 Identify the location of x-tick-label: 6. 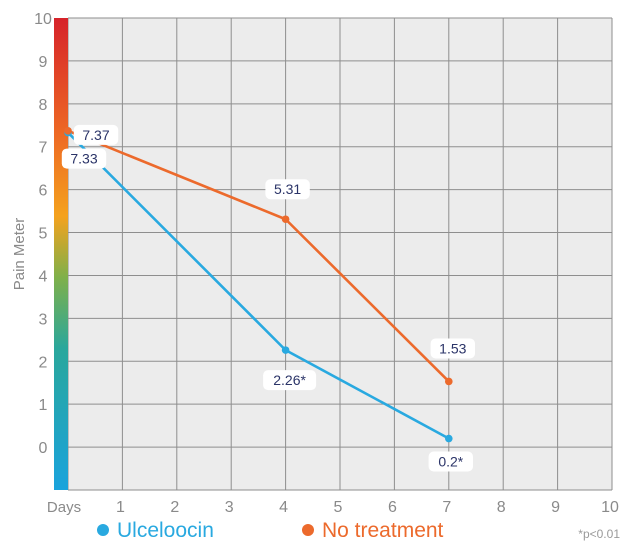
(392, 507).